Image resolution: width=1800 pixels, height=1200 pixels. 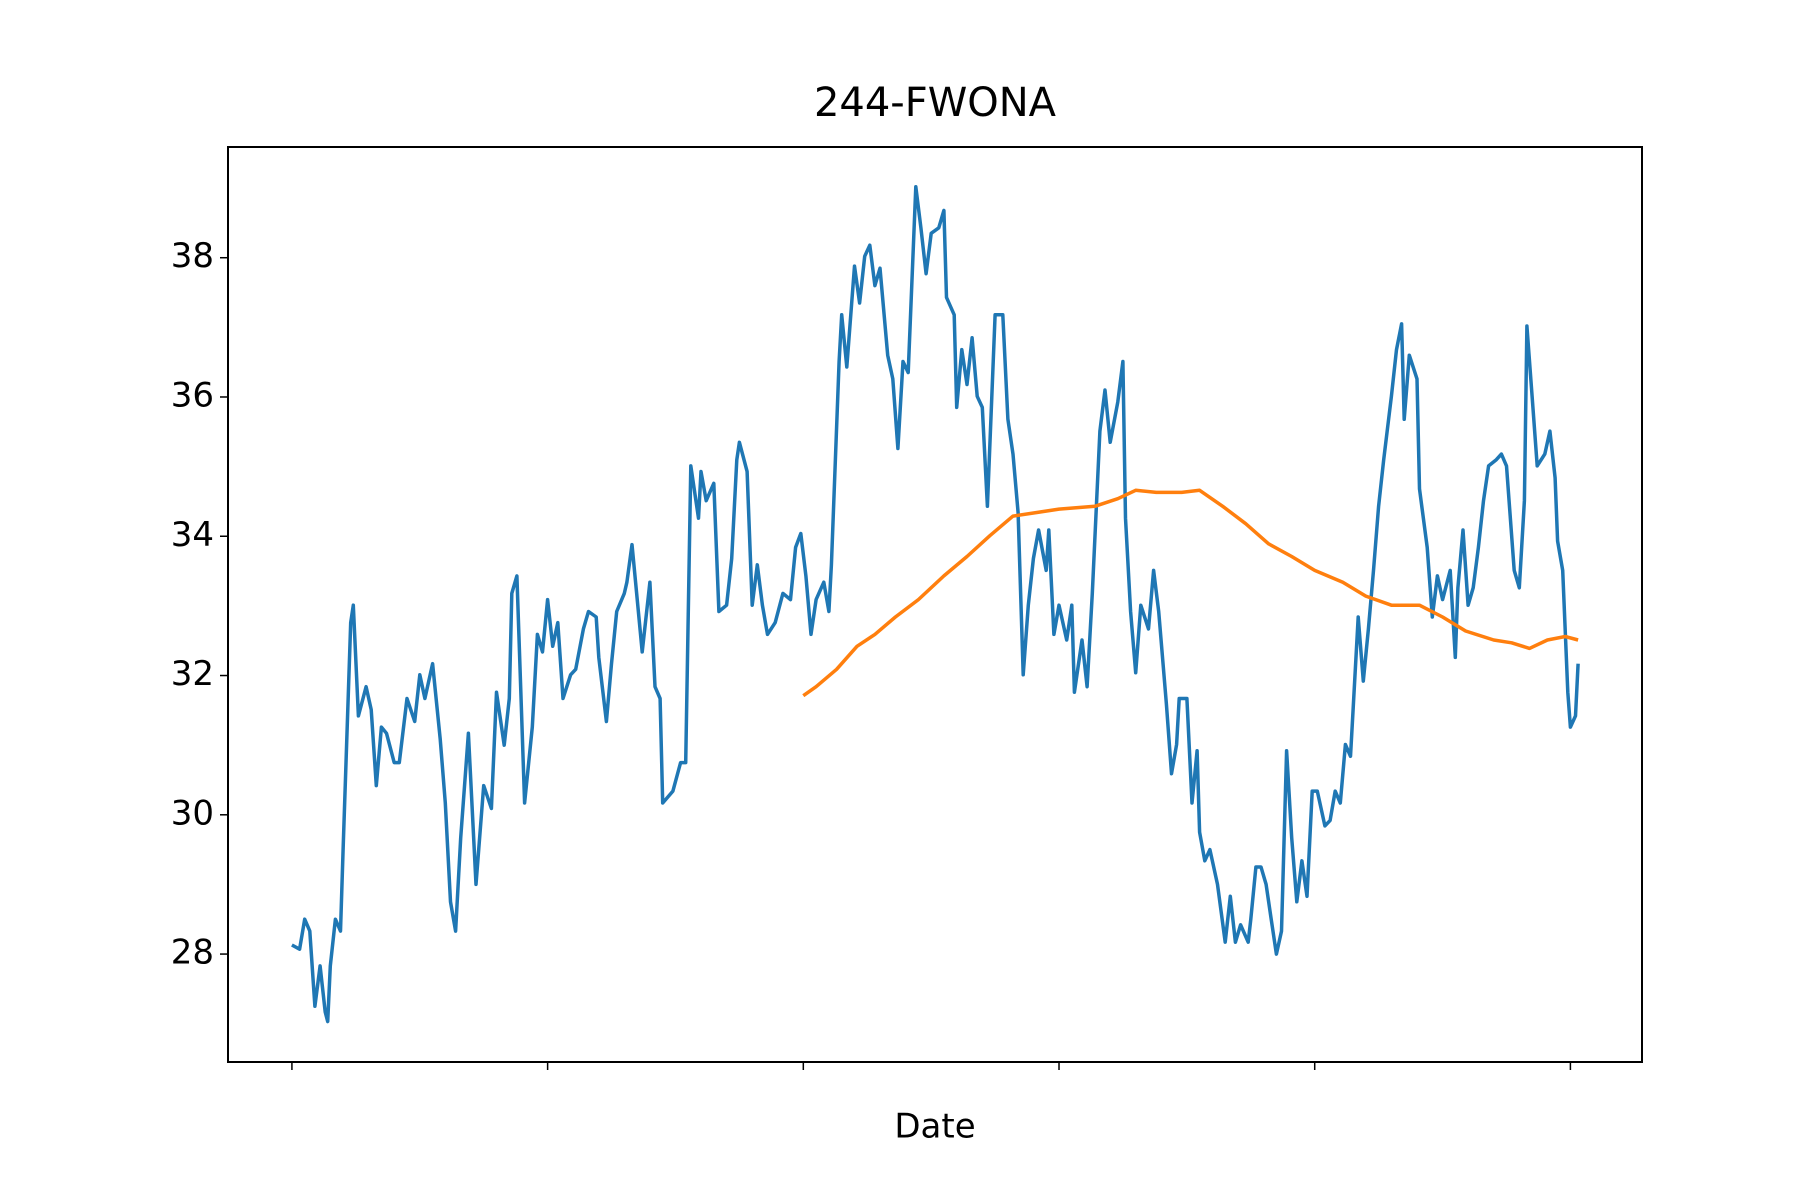 What do you see at coordinates (192, 535) in the screenshot?
I see `y-tick-label: 34` at bounding box center [192, 535].